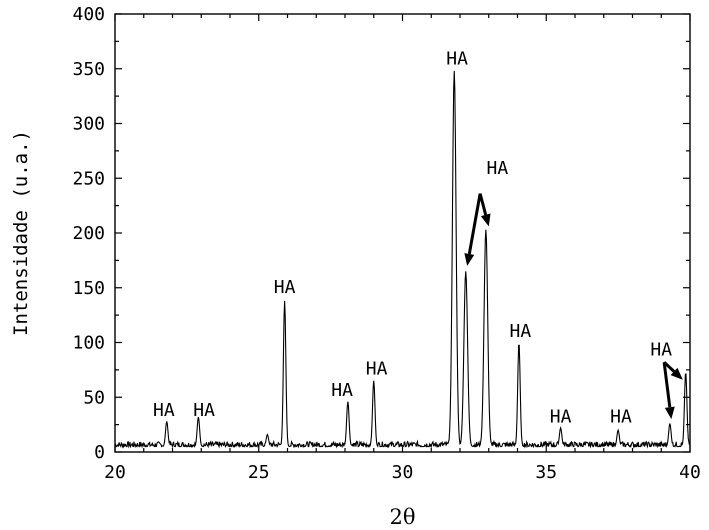 This screenshot has width=709, height=530. What do you see at coordinates (21, 233) in the screenshot?
I see `y-axis-label: Intensidade (u.a.)` at bounding box center [21, 233].